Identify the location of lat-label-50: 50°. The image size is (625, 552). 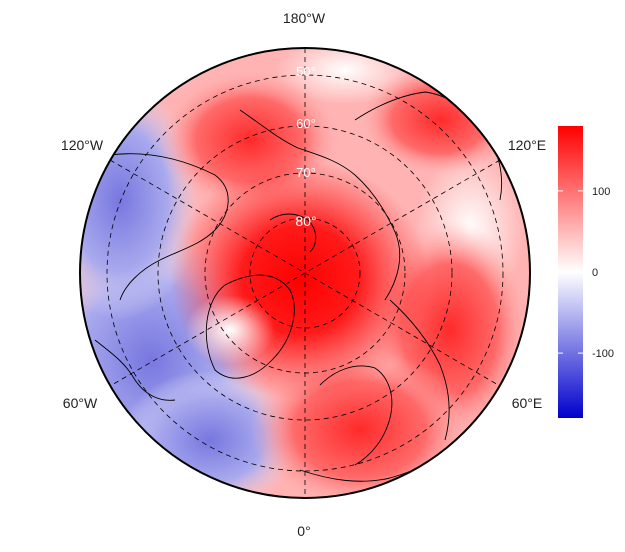
(306, 71).